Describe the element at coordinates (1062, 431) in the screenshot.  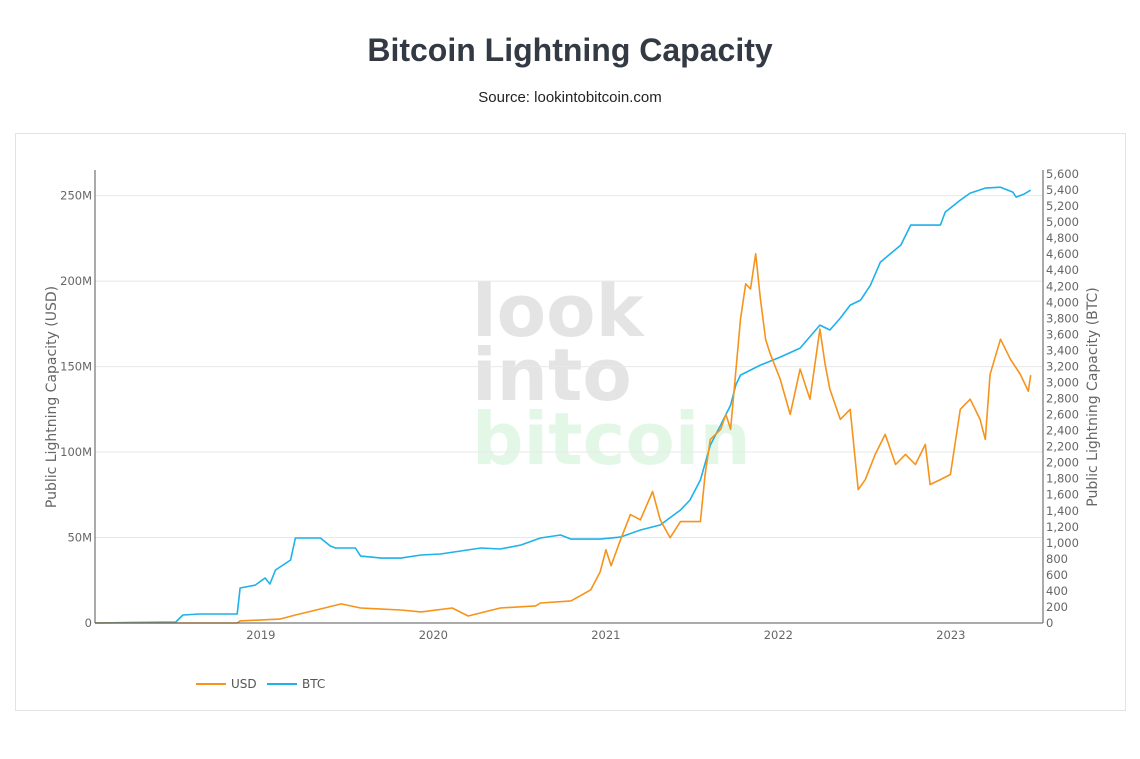
I see `y2-tick-label: 2,400` at that location.